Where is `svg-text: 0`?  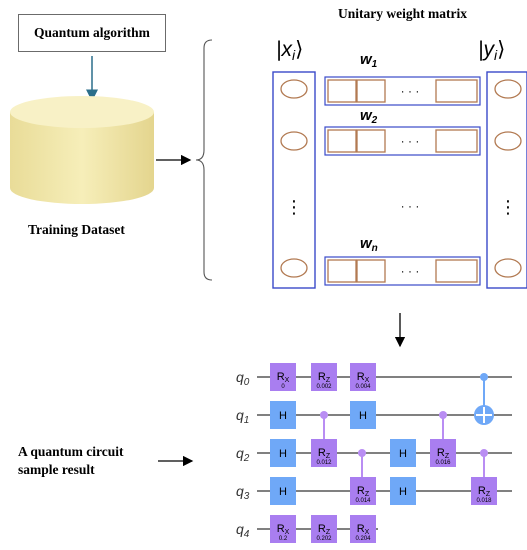 svg-text: 0 is located at coordinates (283, 387).